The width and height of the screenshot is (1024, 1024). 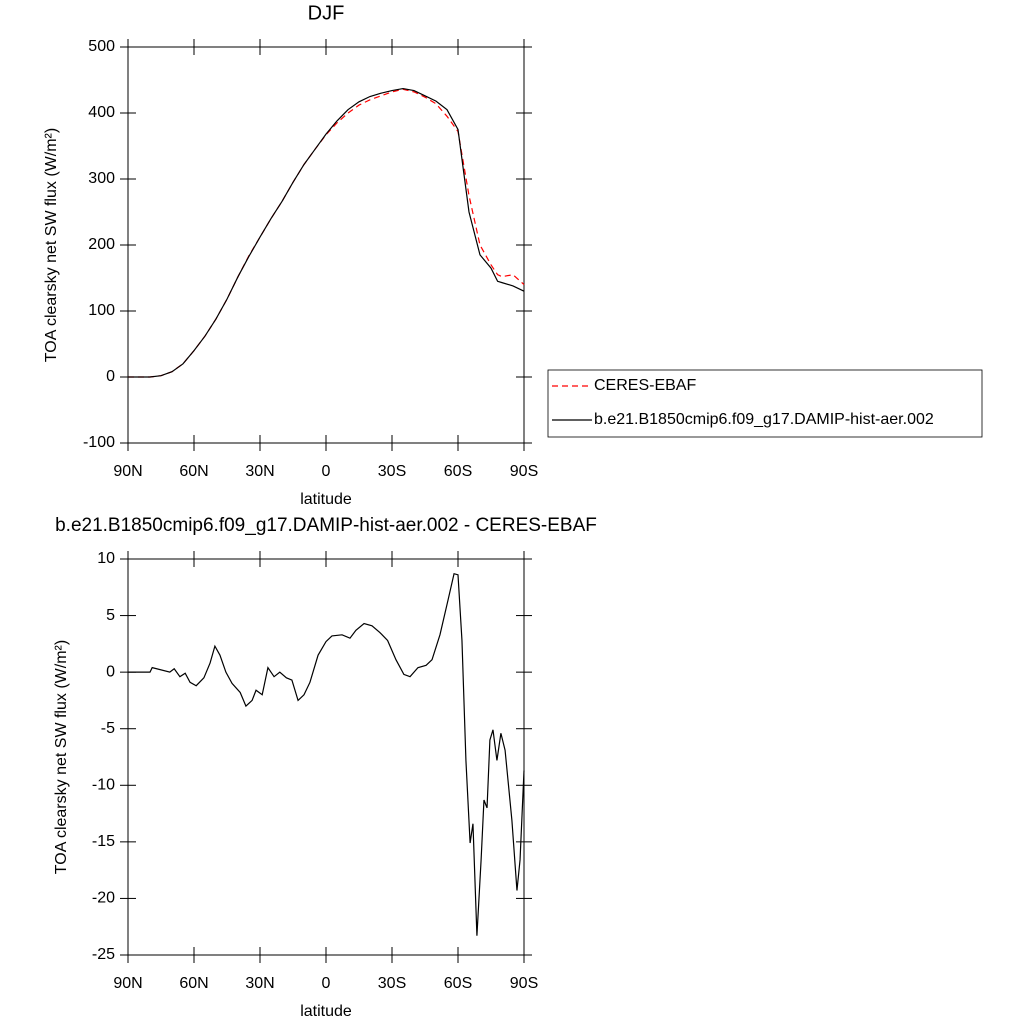 I want to click on y-tick-label: -5, so click(x=108, y=728).